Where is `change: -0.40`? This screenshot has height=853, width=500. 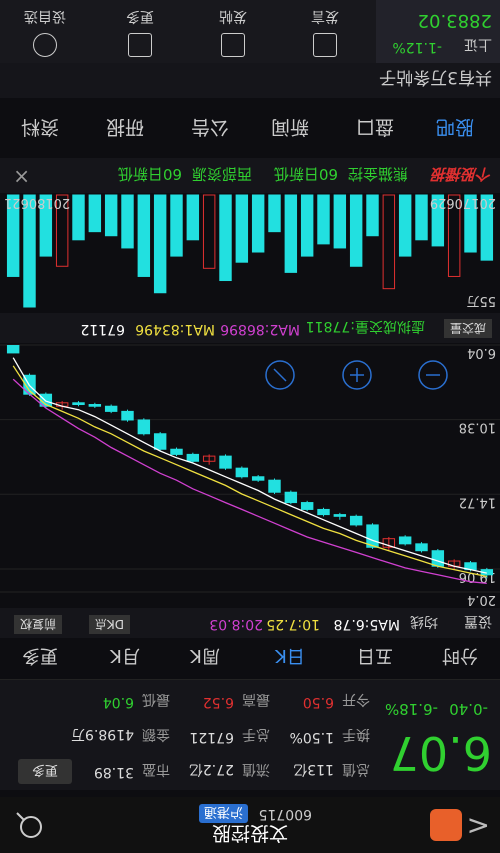
change: -0.40 is located at coordinates (468, 709).